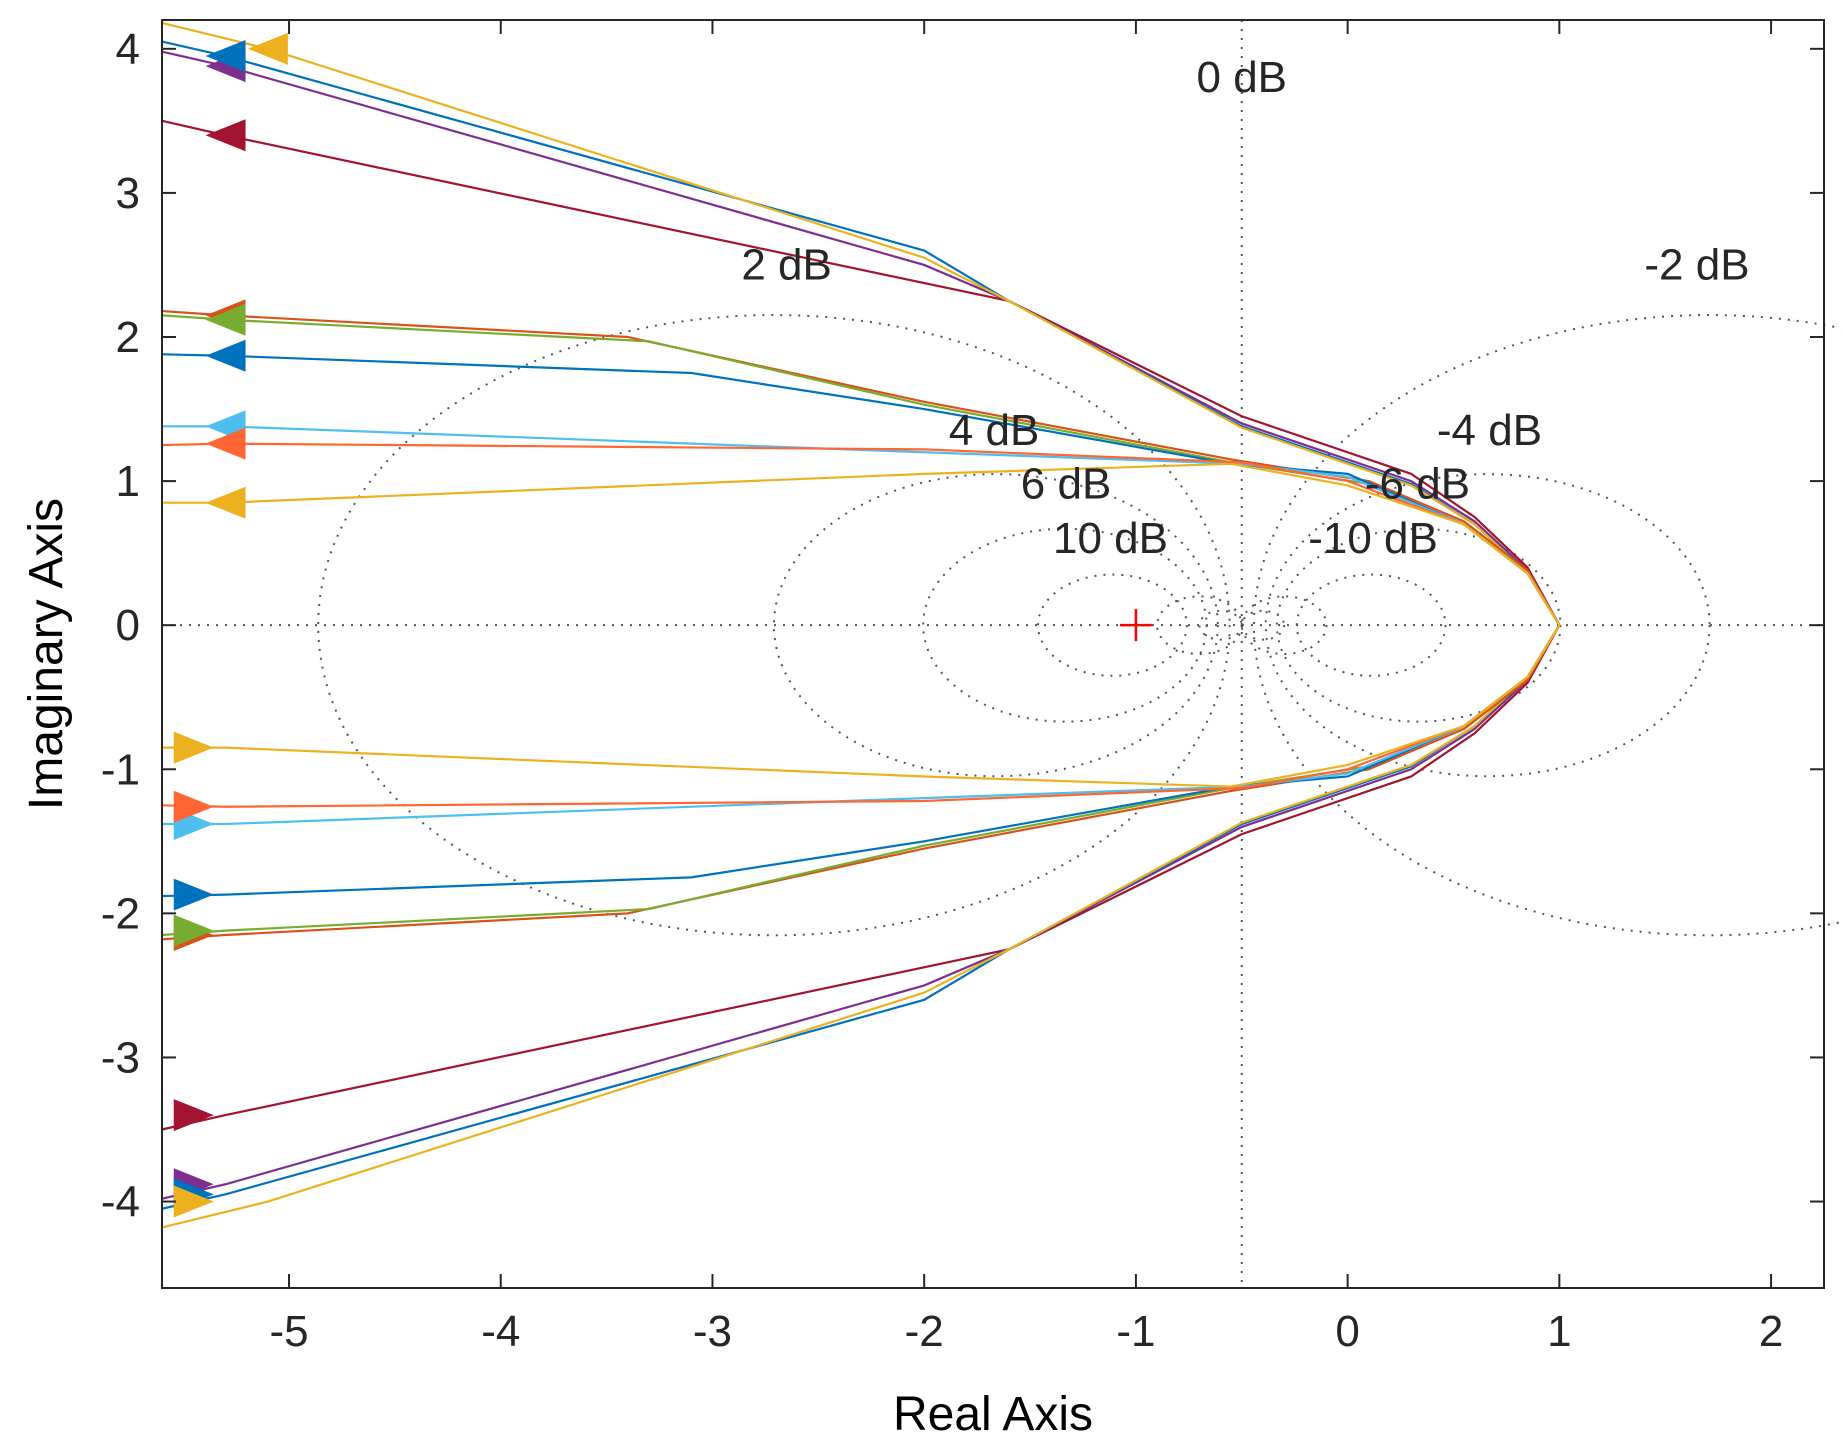  What do you see at coordinates (128, 481) in the screenshot?
I see `y-tick-label: 1` at bounding box center [128, 481].